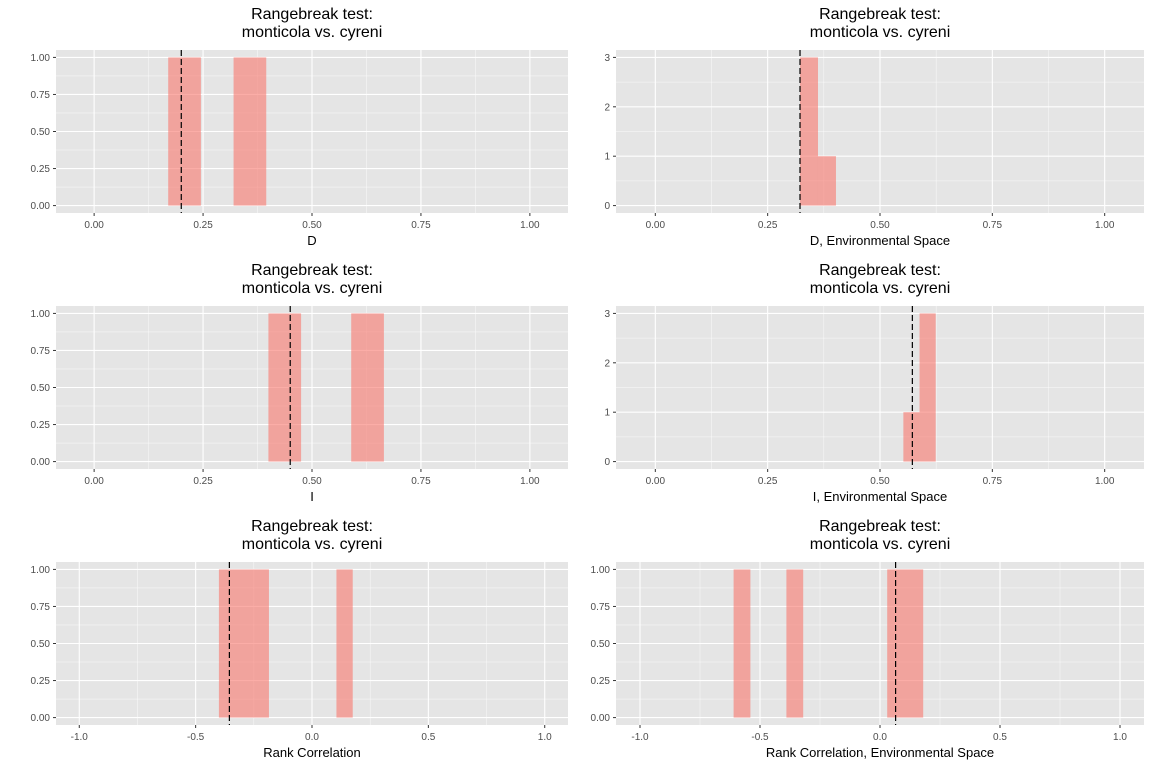  I want to click on x-axis-title: I, so click(312, 496).